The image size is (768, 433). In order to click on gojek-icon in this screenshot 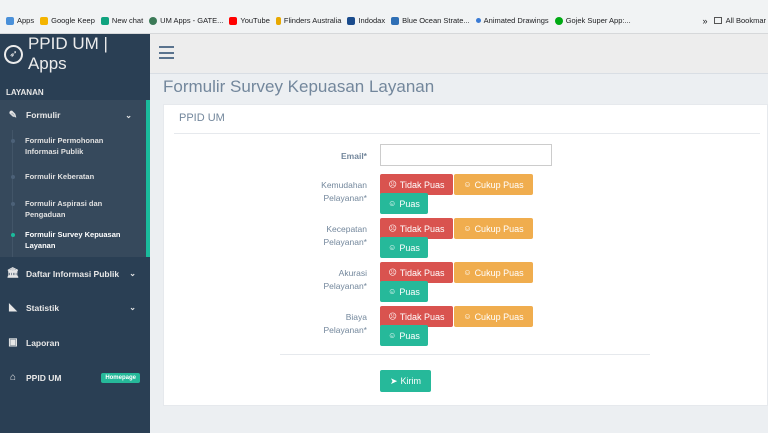, I will do `click(558, 20)`.